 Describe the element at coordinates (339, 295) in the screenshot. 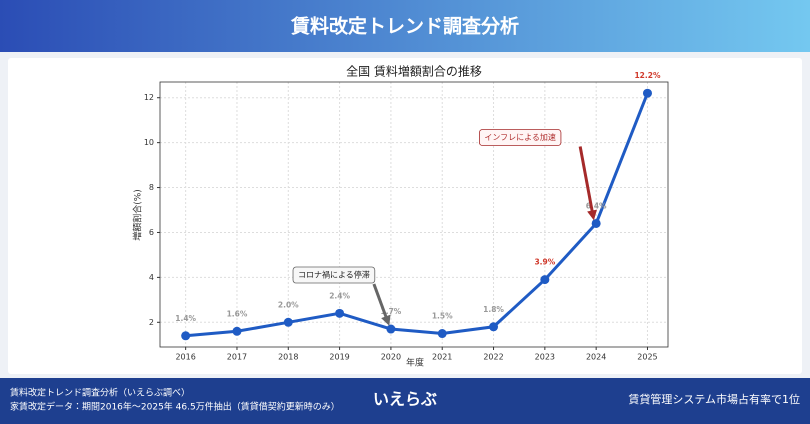

I see `data-label: 2.4%` at that location.